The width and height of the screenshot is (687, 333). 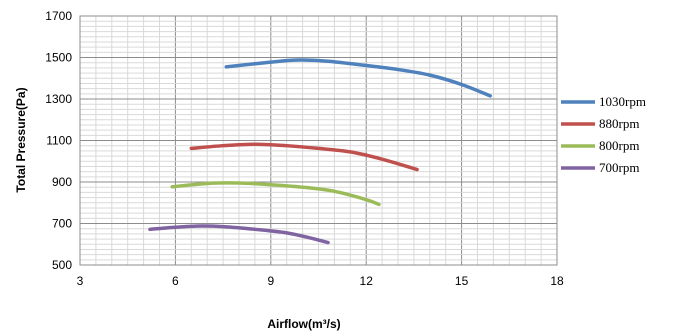 What do you see at coordinates (58, 58) in the screenshot?
I see `y-tick-label: 1500` at bounding box center [58, 58].